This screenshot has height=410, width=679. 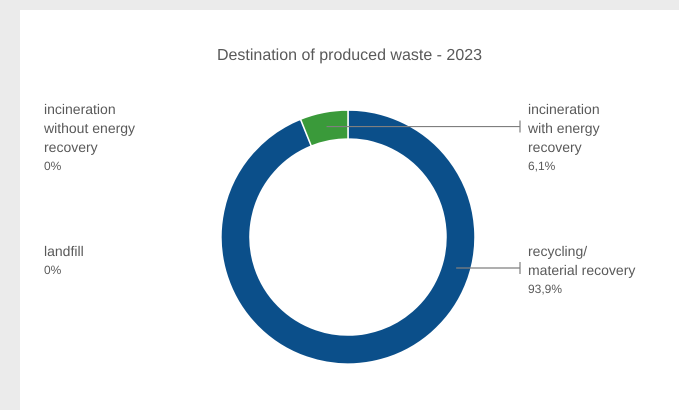 What do you see at coordinates (349, 55) in the screenshot?
I see `chart-title: Destination of produced waste - 2023` at bounding box center [349, 55].